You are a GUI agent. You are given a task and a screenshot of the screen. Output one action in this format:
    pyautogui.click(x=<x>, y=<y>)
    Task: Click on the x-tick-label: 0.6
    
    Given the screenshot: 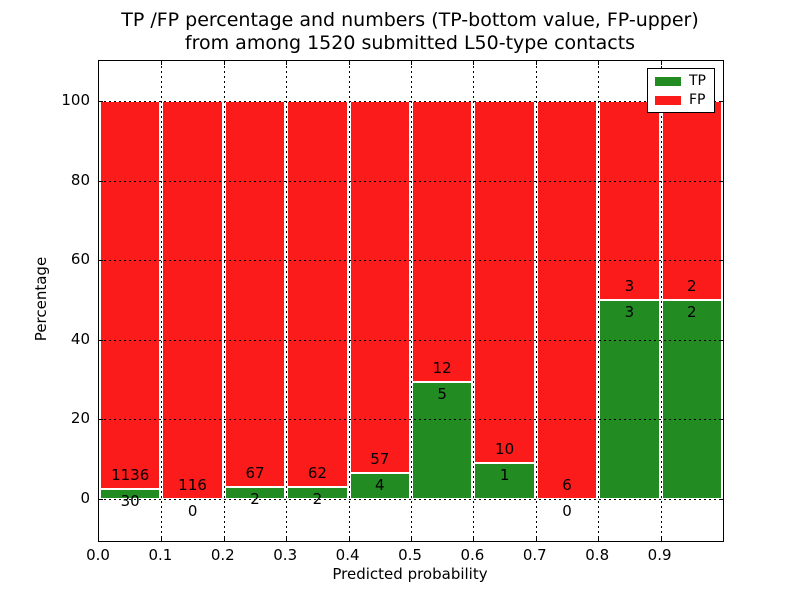 What is the action you would take?
    pyautogui.click(x=472, y=555)
    